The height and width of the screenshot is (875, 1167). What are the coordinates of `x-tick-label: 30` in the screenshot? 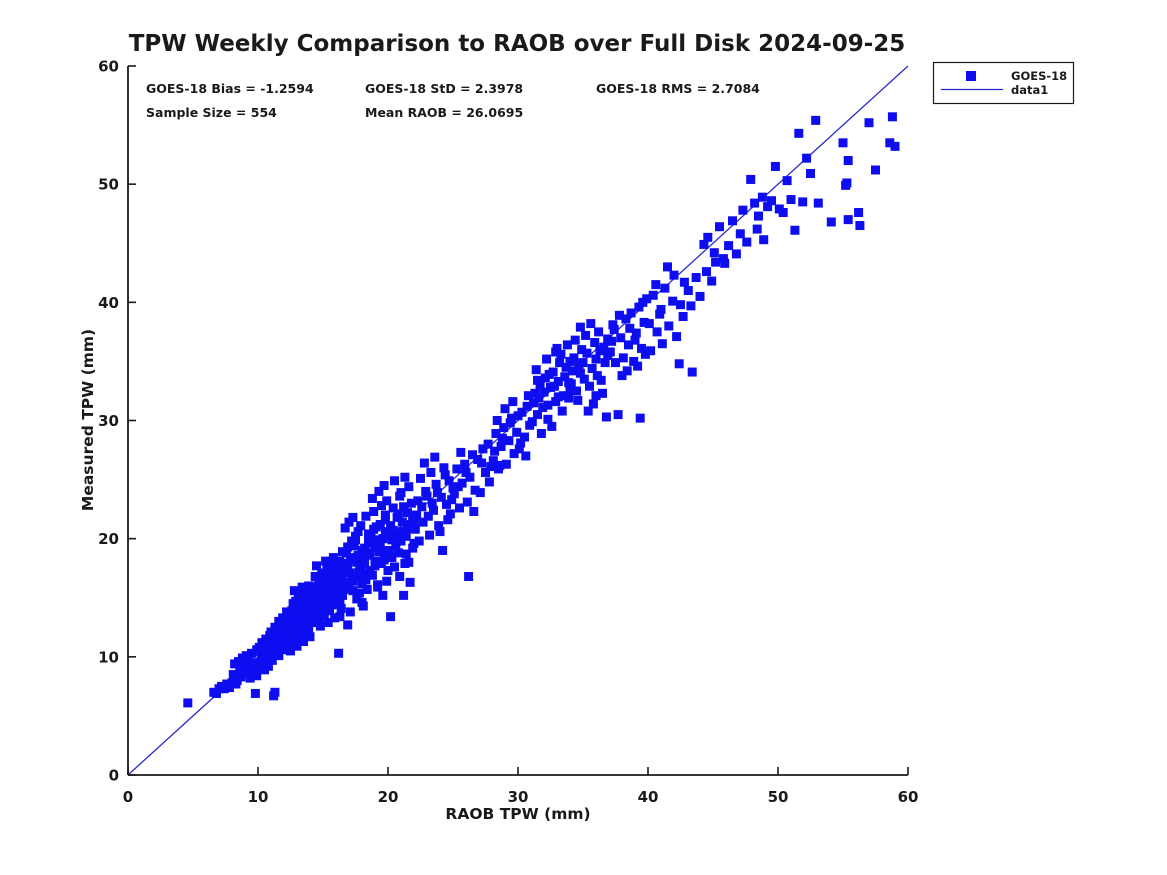 It's located at (518, 797).